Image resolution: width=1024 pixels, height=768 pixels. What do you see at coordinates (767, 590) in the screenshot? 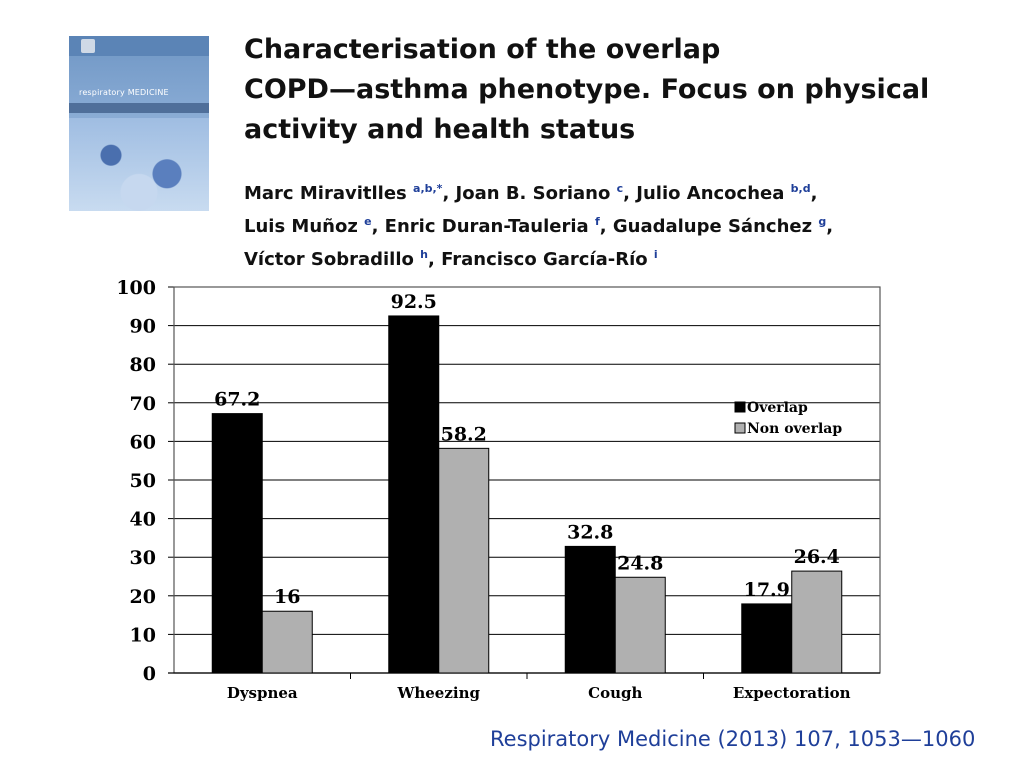
I see `bar-data-label: 17.9` at bounding box center [767, 590].